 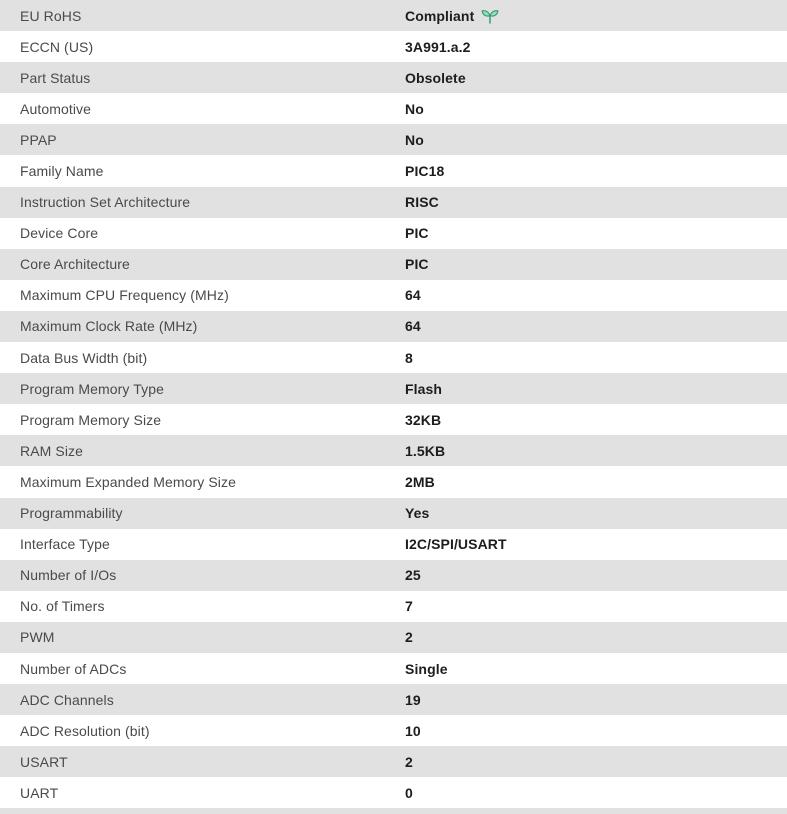 What do you see at coordinates (393, 451) in the screenshot?
I see `table-row: RAM Size 1.5KB` at bounding box center [393, 451].